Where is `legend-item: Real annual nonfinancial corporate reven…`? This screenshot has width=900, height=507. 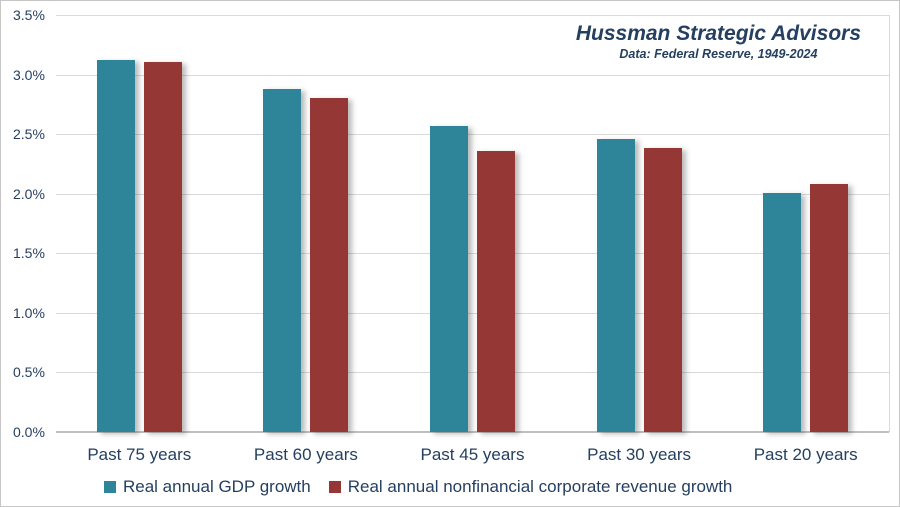 legend-item: Real annual nonfinancial corporate reven… is located at coordinates (530, 487).